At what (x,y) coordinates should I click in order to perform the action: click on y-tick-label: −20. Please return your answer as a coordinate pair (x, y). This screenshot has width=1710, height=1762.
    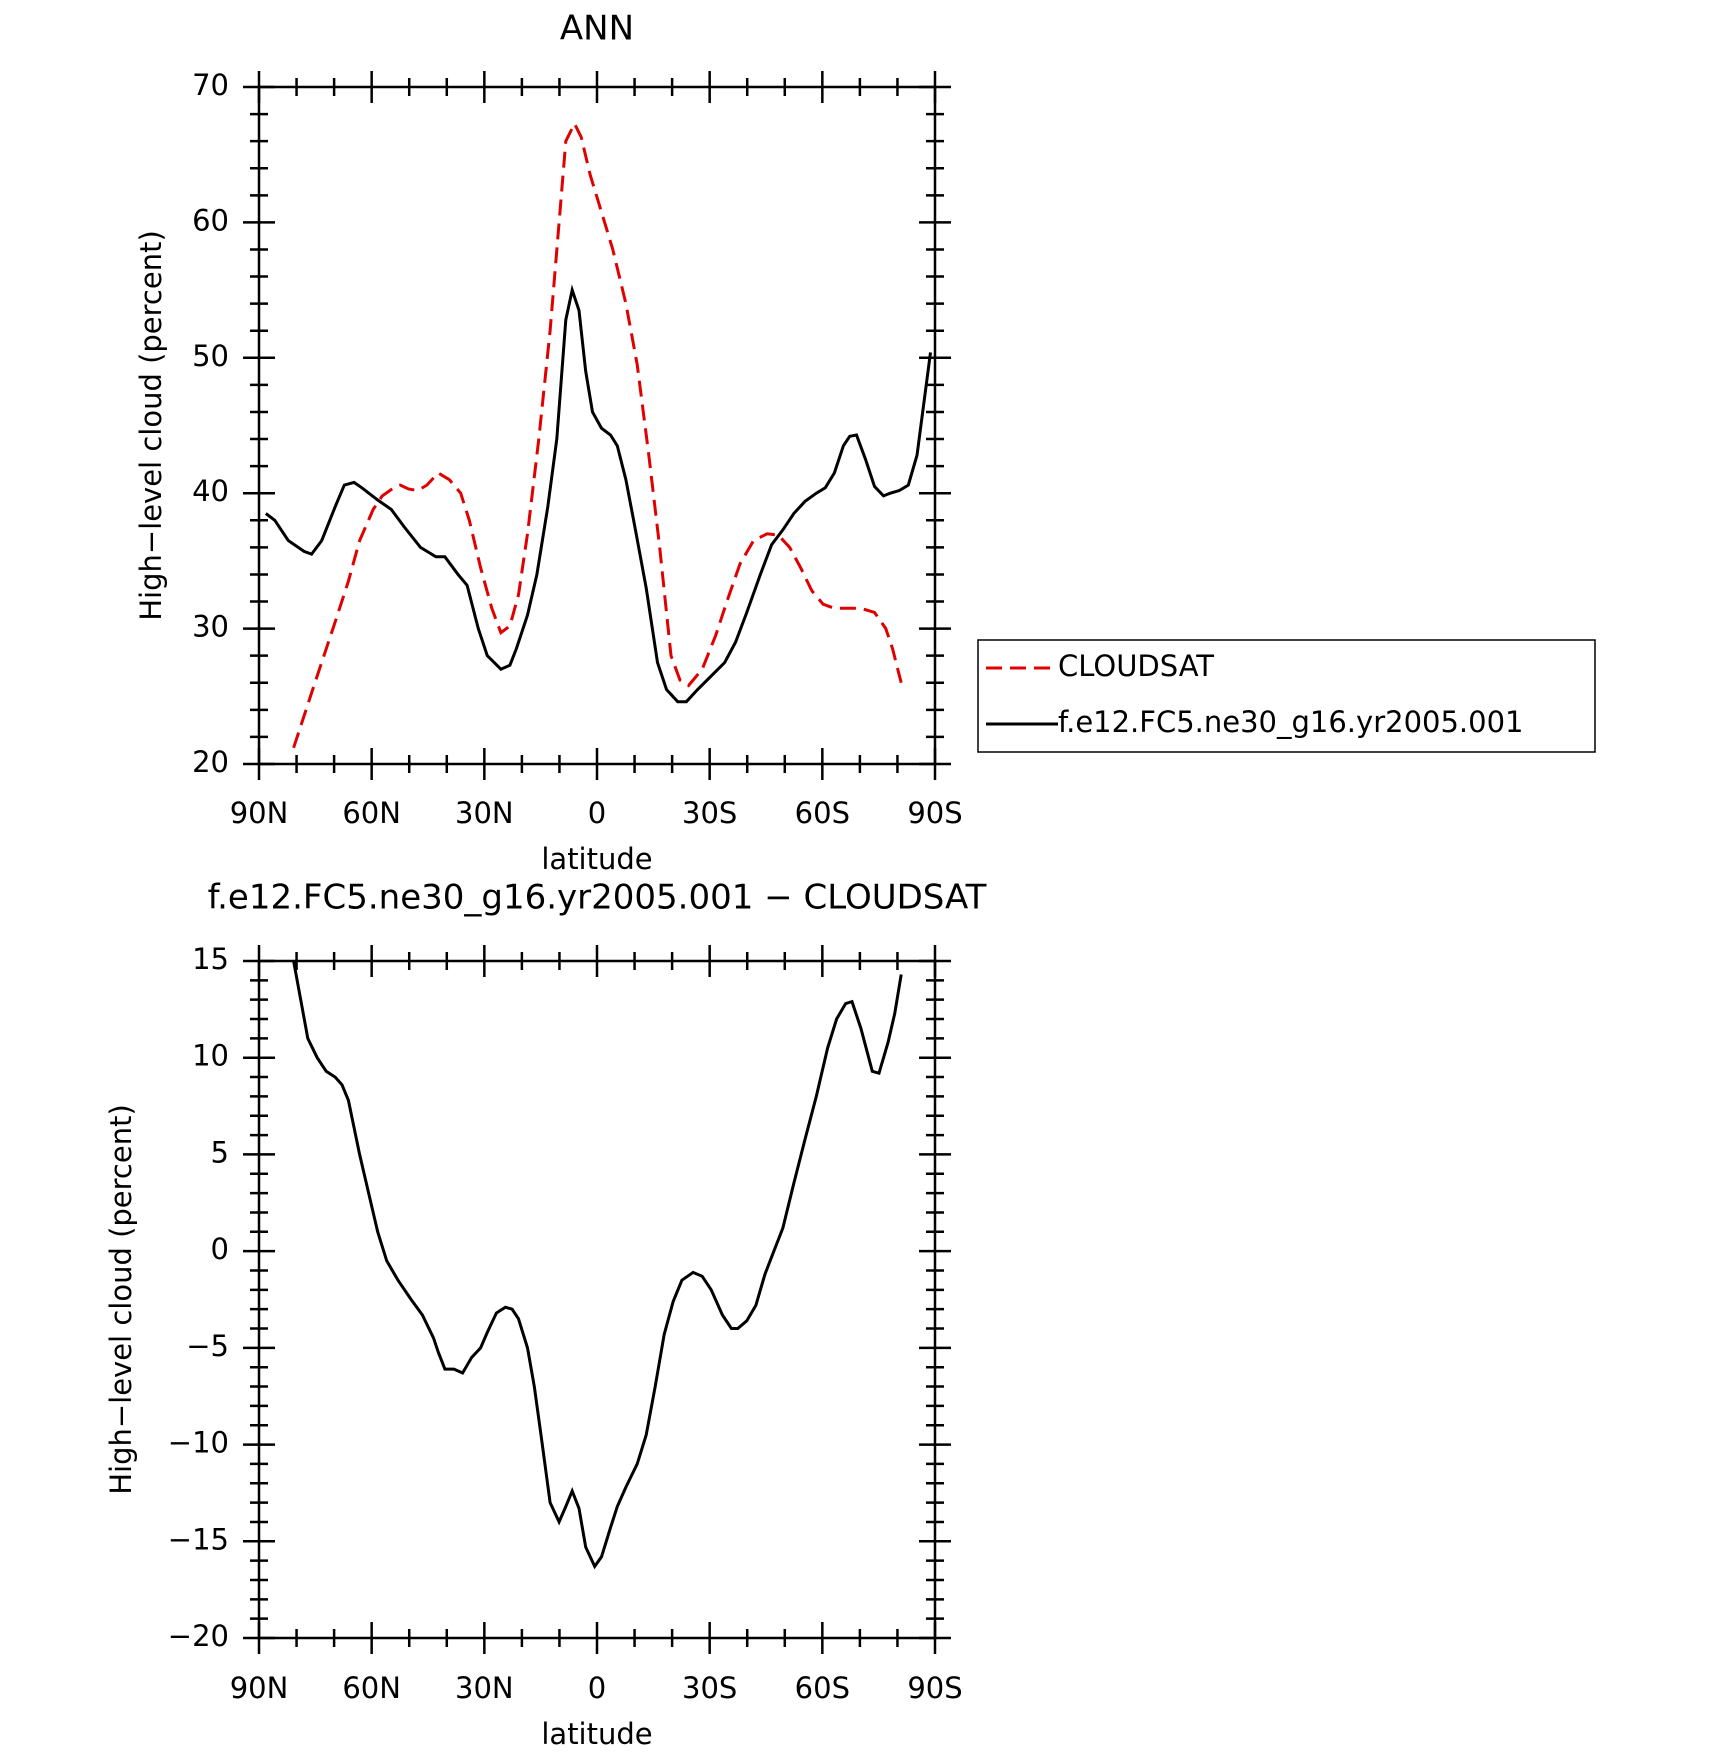
    Looking at the image, I should click on (198, 1636).